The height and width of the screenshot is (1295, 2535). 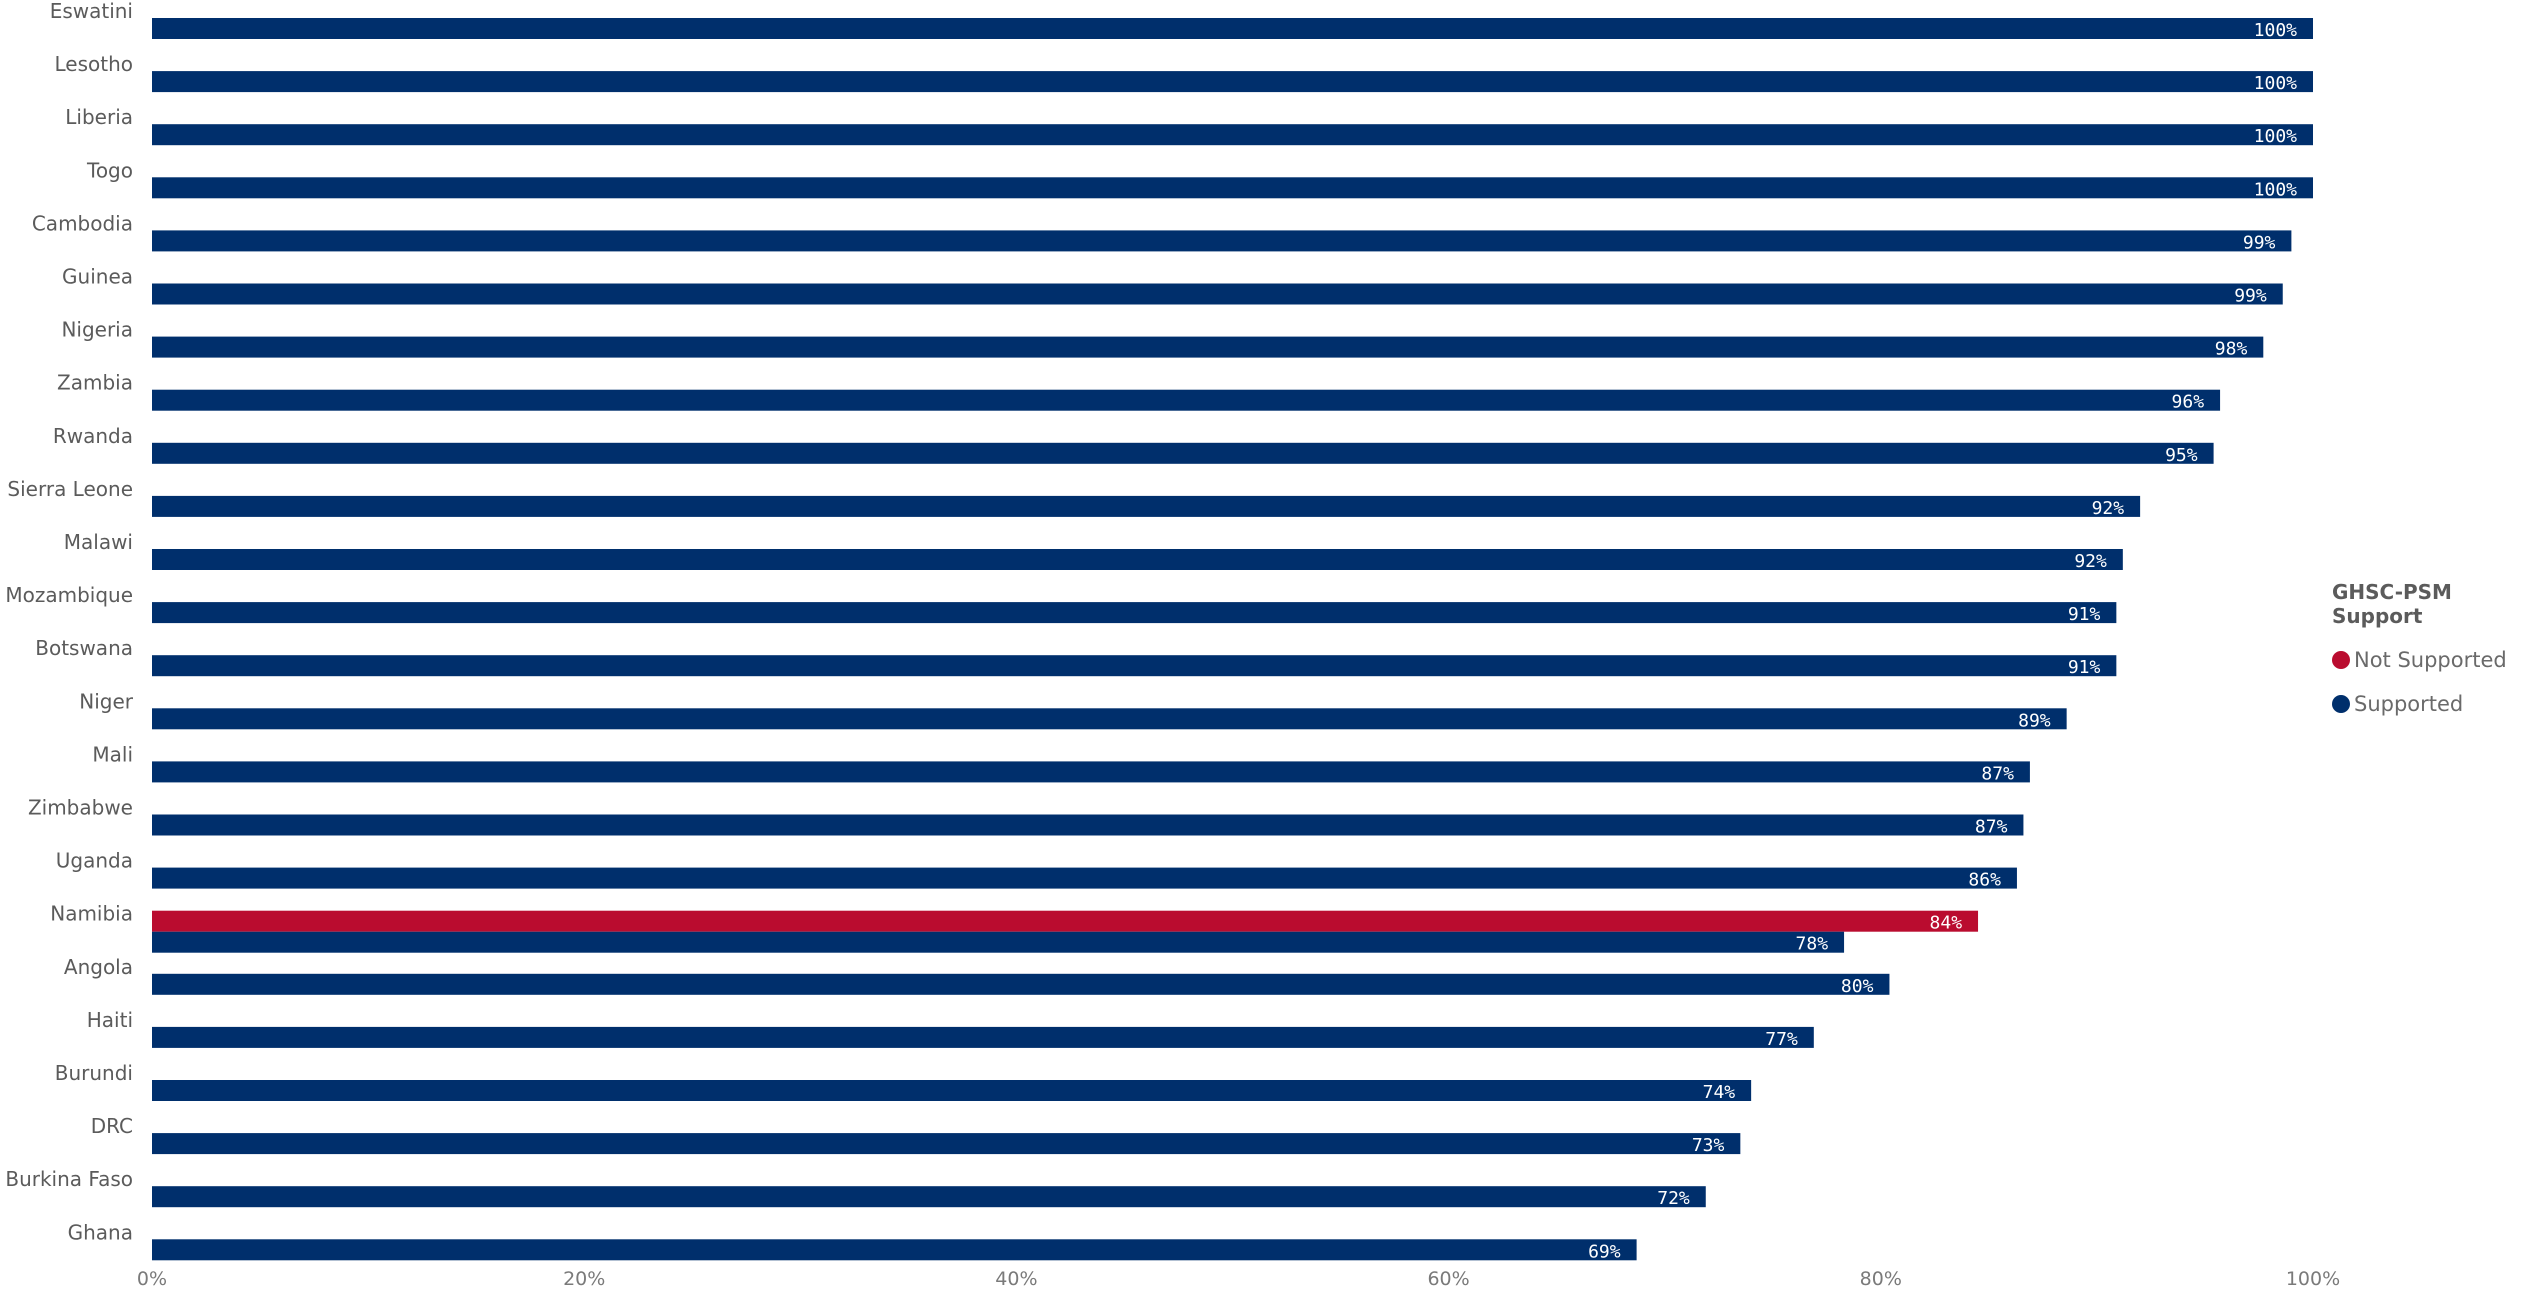 What do you see at coordinates (1673, 1198) in the screenshot?
I see `data-label-burkina-faso-supported: 72%` at bounding box center [1673, 1198].